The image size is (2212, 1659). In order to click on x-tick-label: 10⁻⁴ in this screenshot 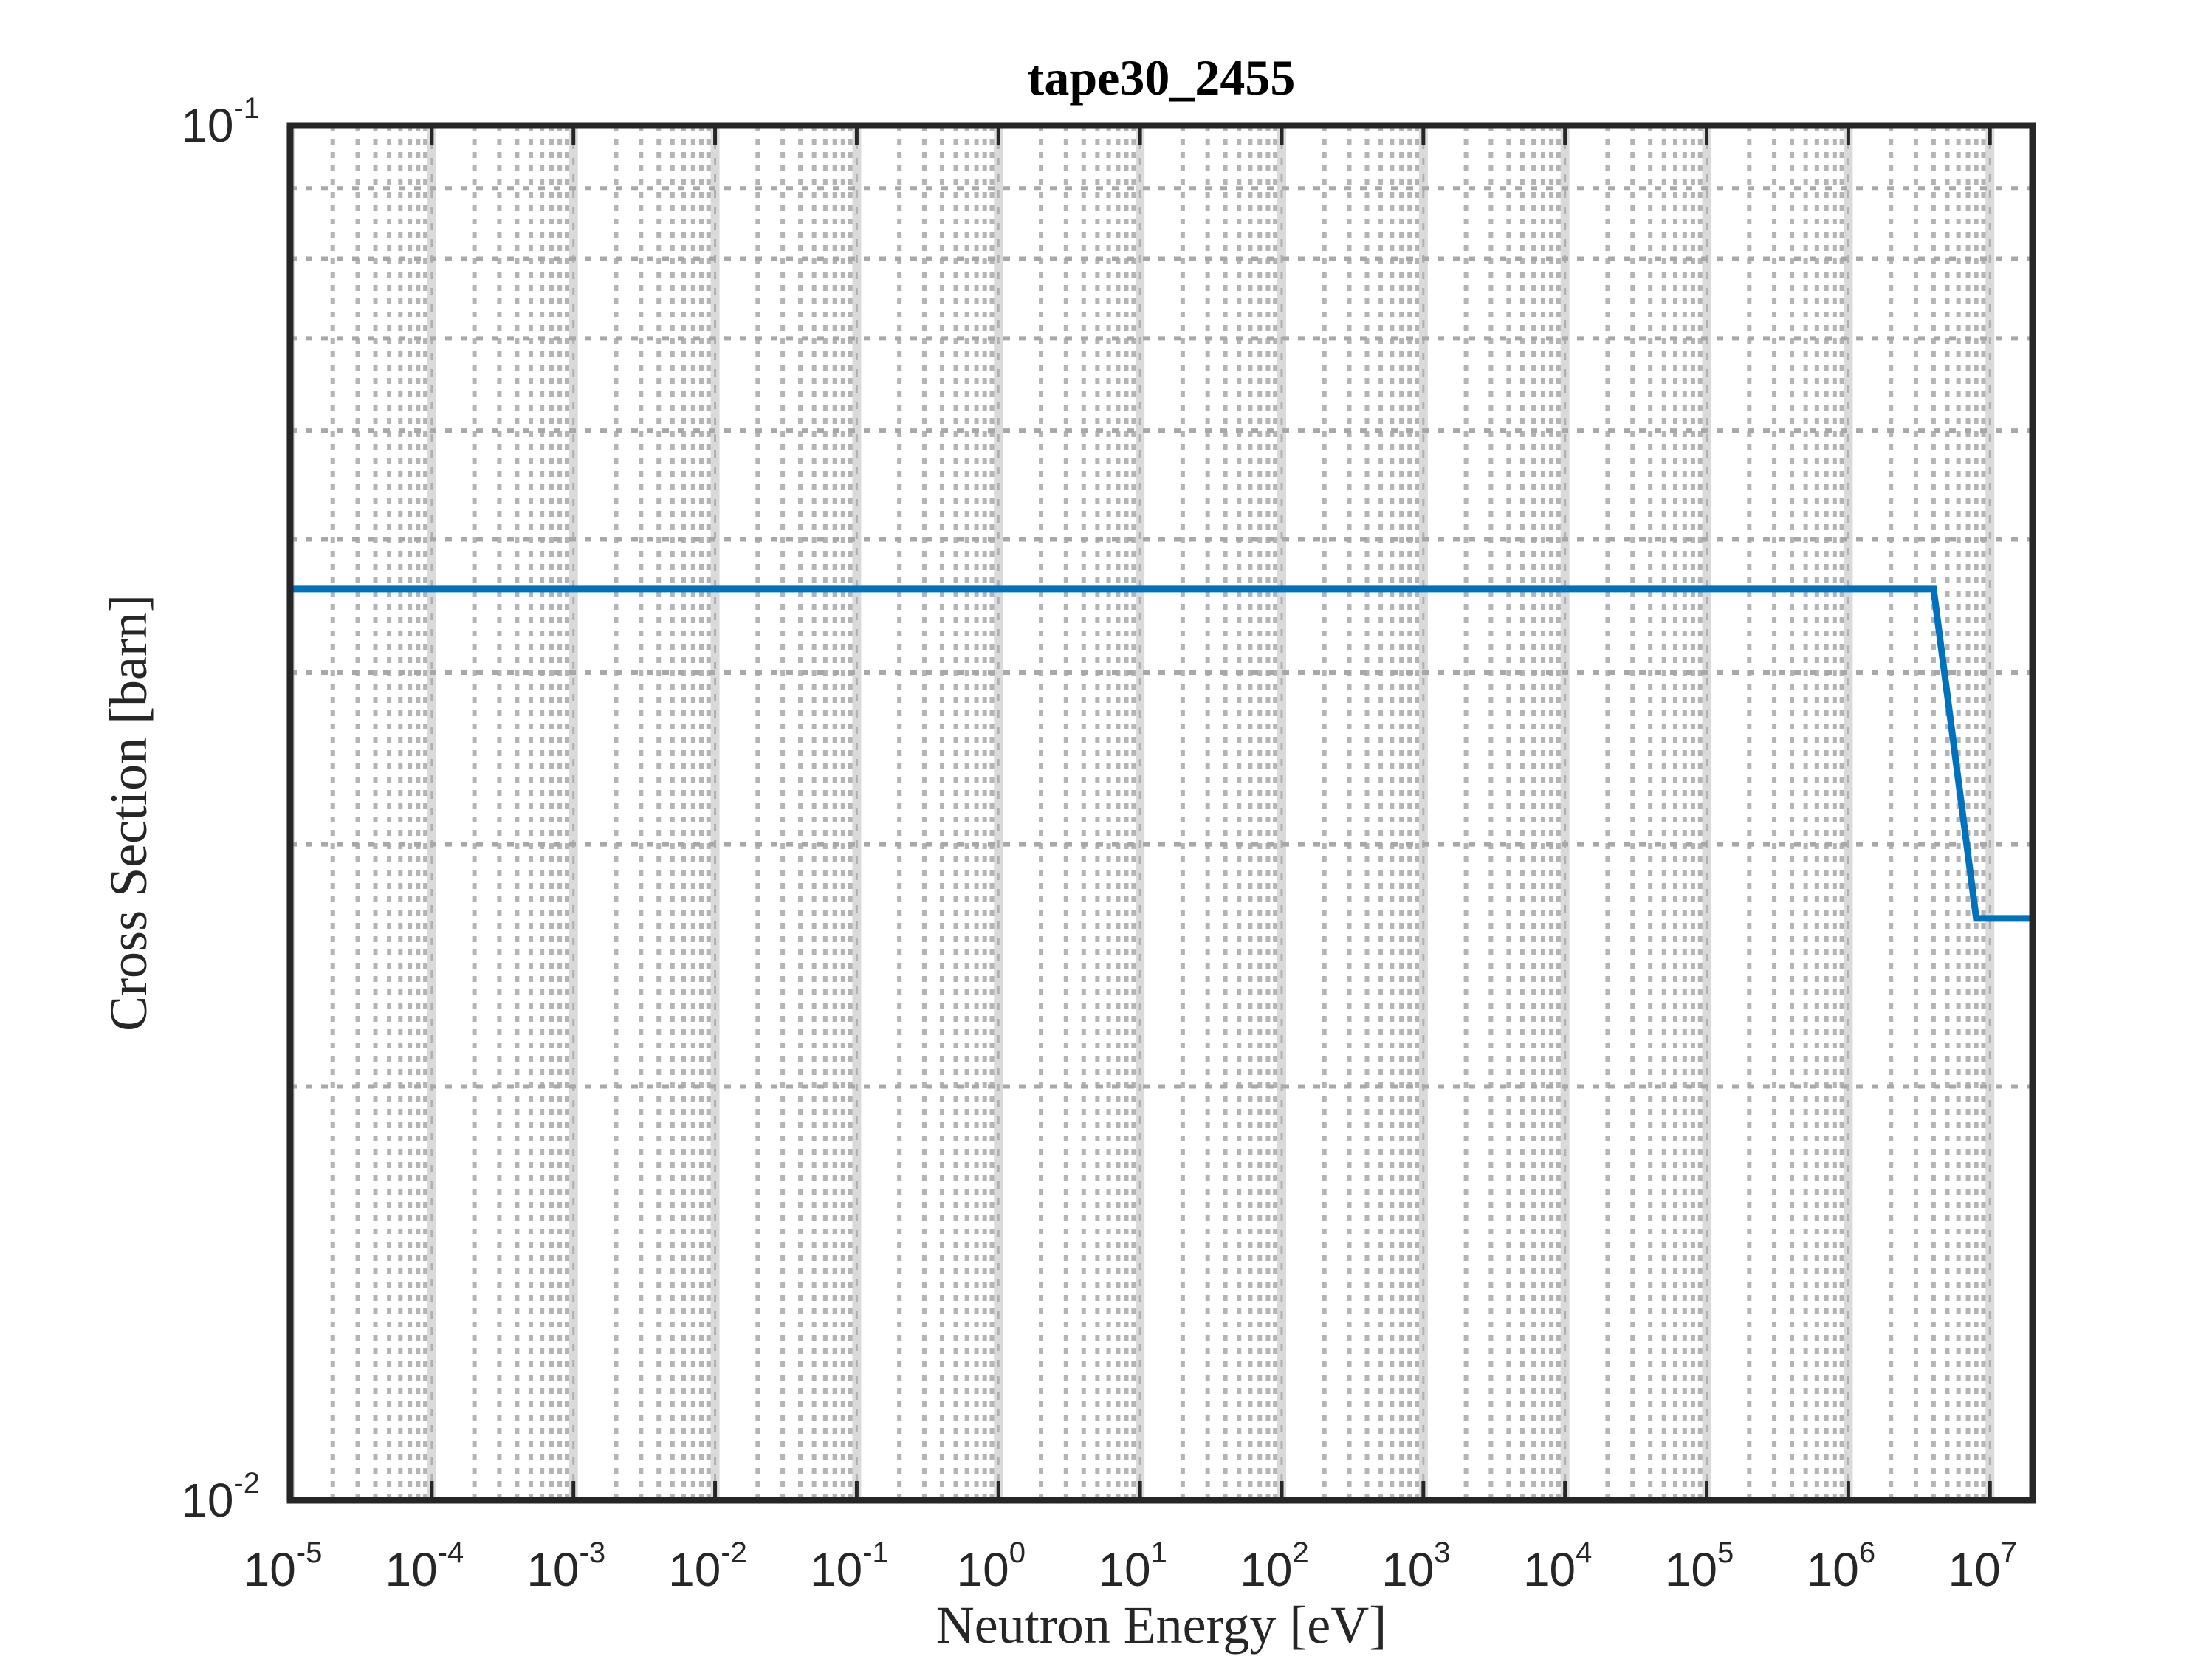, I will do `click(424, 1566)`.